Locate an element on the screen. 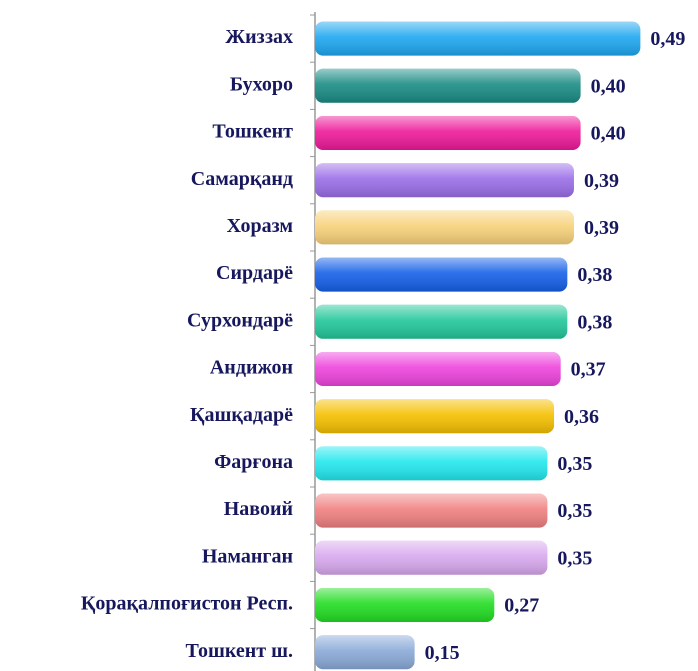  category-label: Жиззах is located at coordinates (259, 37).